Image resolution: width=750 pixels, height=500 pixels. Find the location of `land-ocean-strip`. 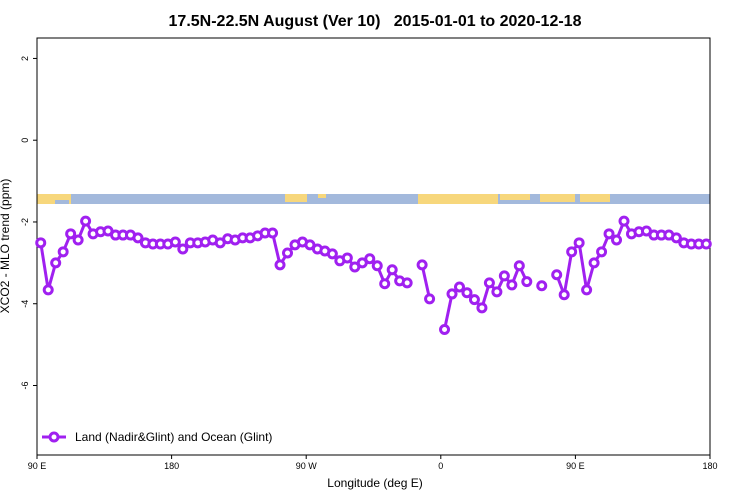

land-ocean-strip is located at coordinates (373, 199).